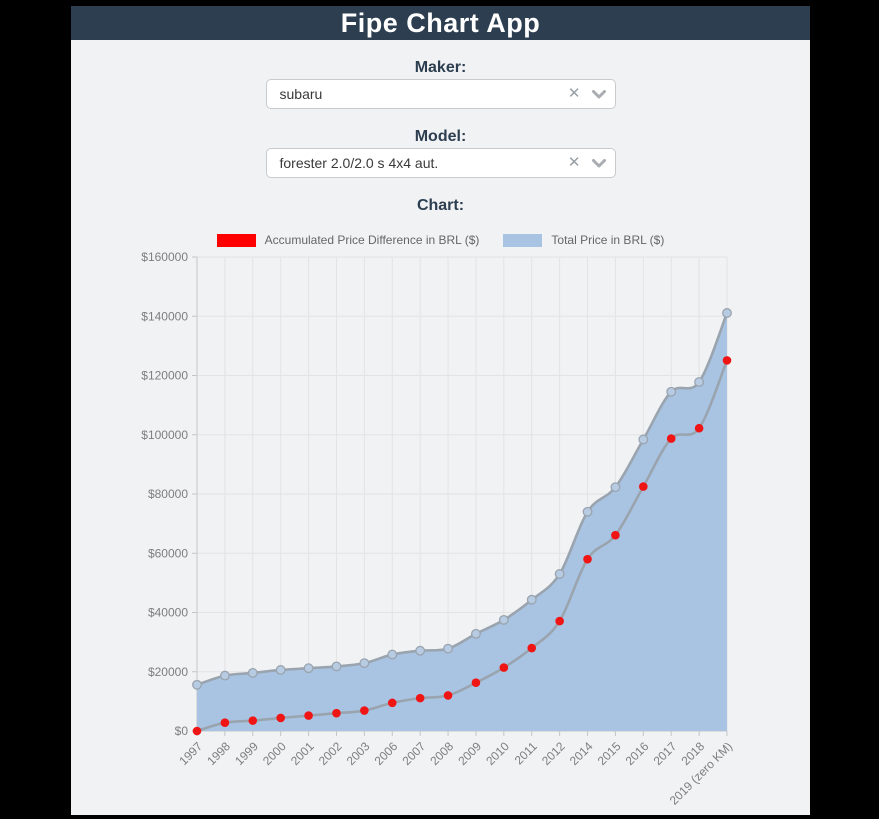 The width and height of the screenshot is (879, 819). I want to click on legend-item-accumulated: Accumulated Price Difference in BRL ($), so click(348, 240).